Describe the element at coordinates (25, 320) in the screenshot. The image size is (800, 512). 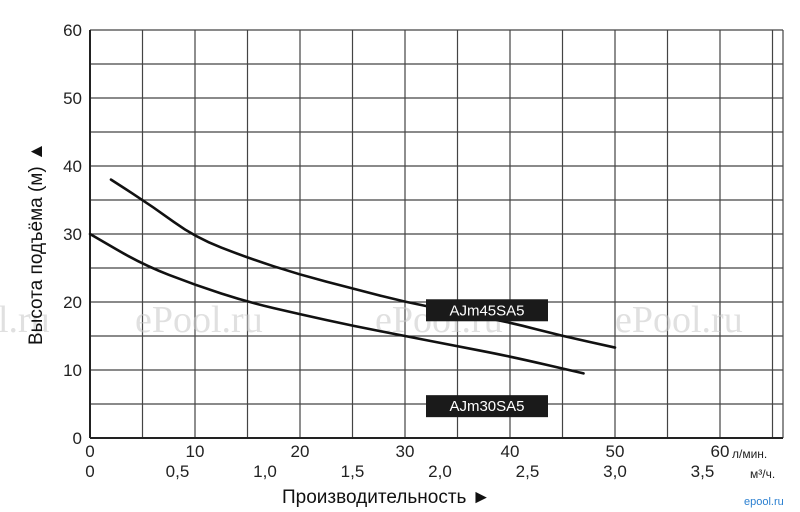
I see `watermark-left: l.ru` at that location.